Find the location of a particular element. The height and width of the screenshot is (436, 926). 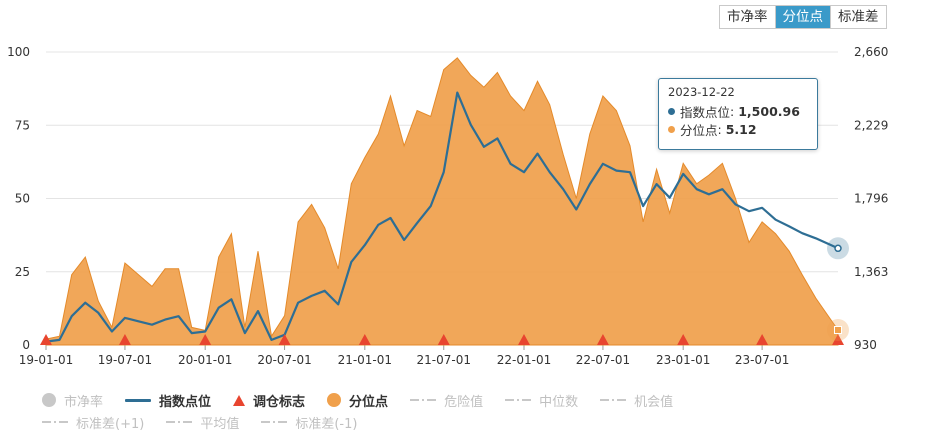

x-tick-label: 23-07-01 is located at coordinates (762, 360).